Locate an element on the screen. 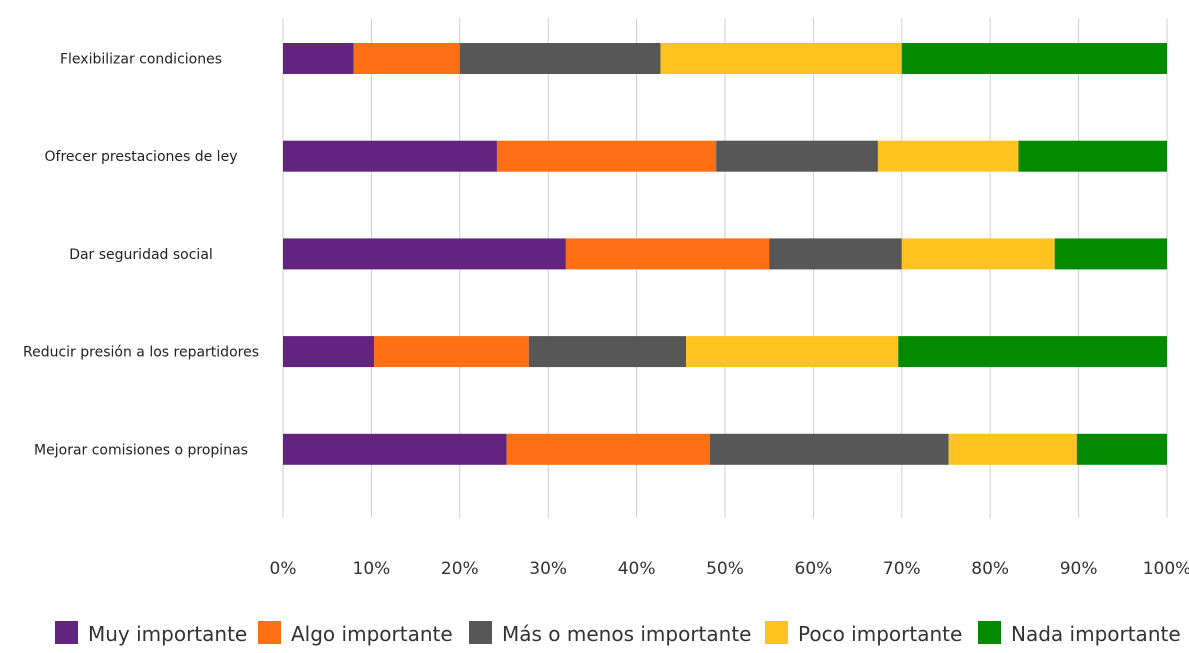  x-tick-label: 30% is located at coordinates (548, 569).